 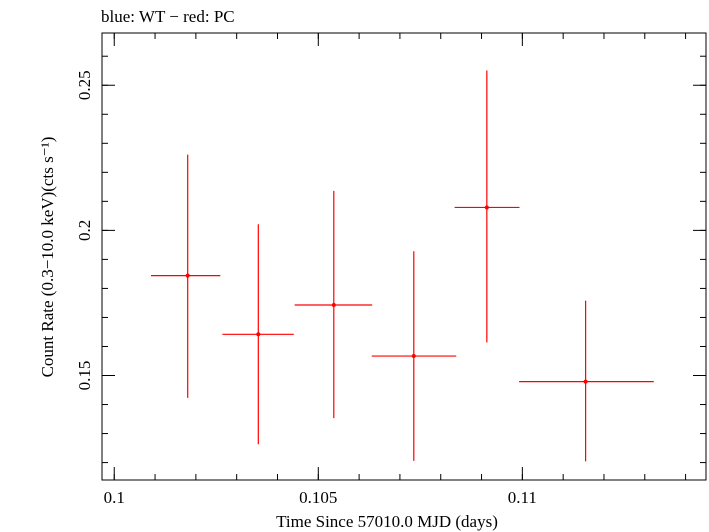 I want to click on x-tick-label: 0.1, so click(x=114, y=497).